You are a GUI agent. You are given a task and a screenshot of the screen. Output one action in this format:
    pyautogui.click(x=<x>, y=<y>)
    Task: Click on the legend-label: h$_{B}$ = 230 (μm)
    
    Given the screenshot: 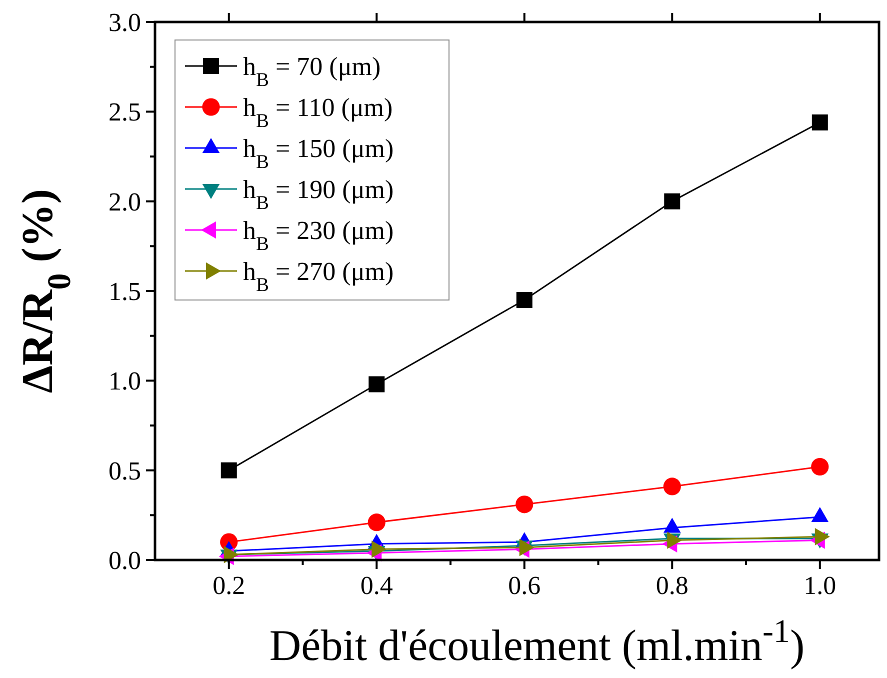 What is the action you would take?
    pyautogui.click(x=318, y=235)
    